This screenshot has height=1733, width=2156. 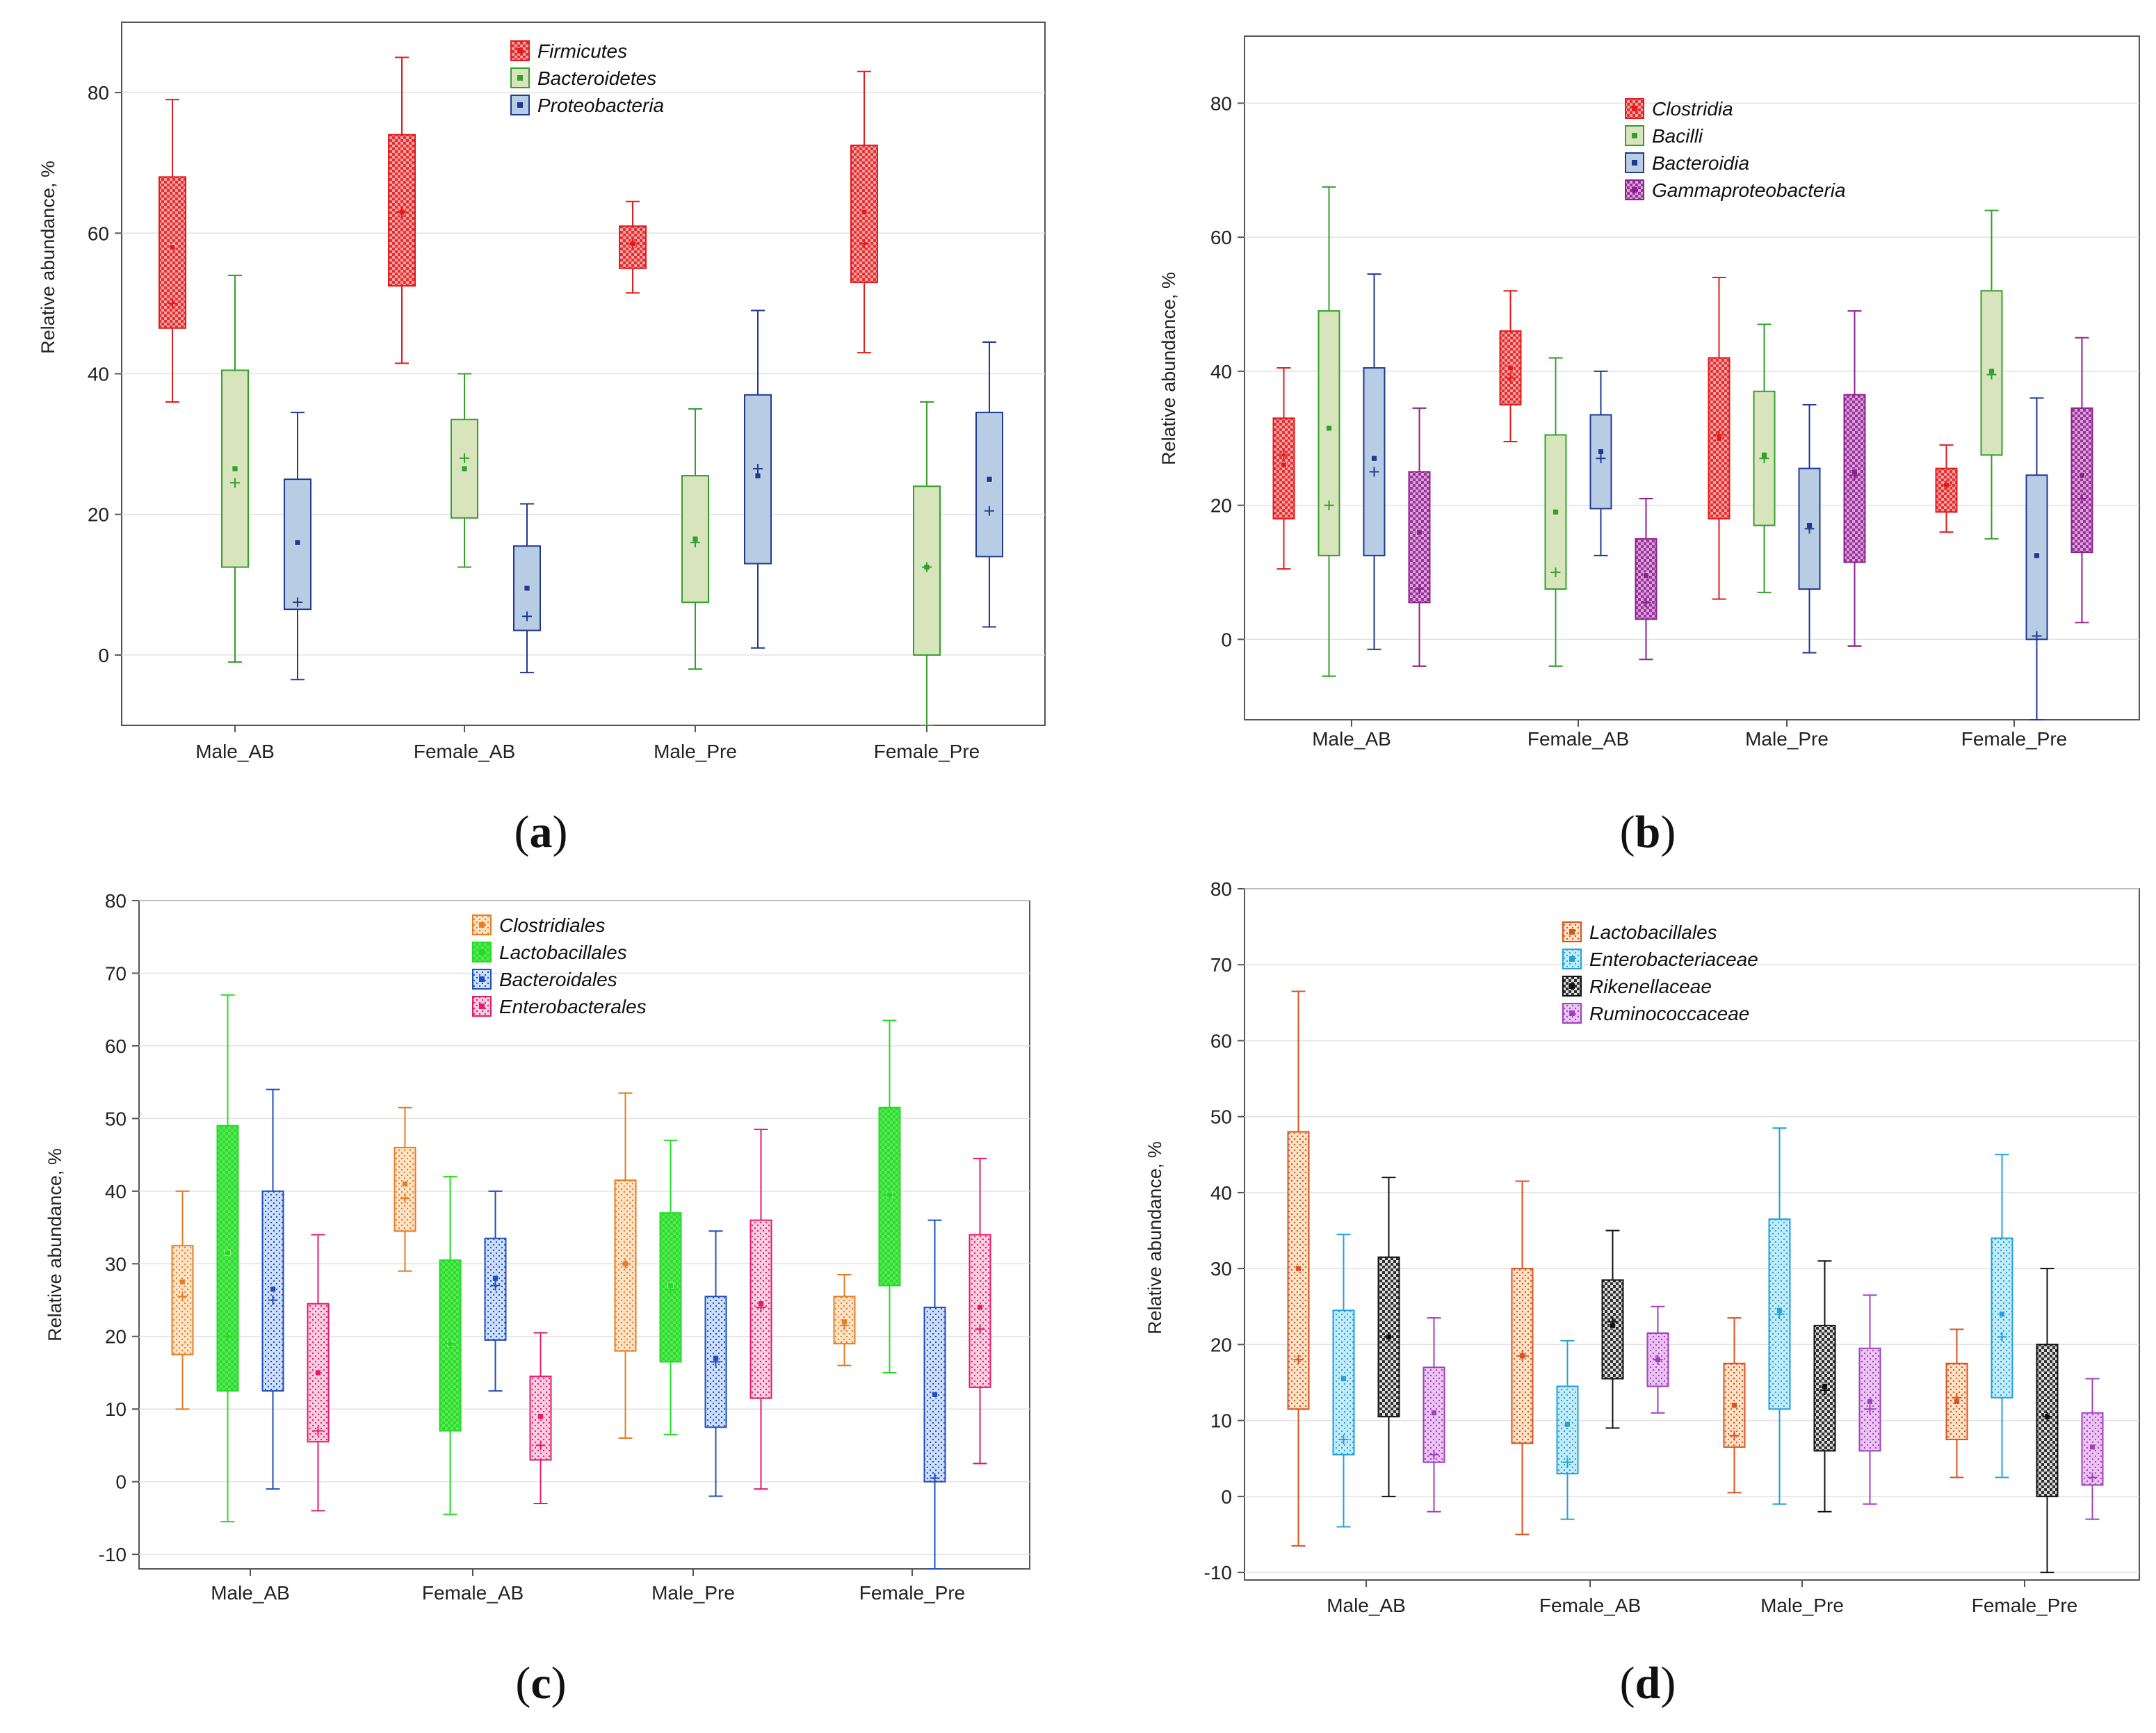 I want to click on panel-c-ytick-label: 60, so click(x=116, y=1046).